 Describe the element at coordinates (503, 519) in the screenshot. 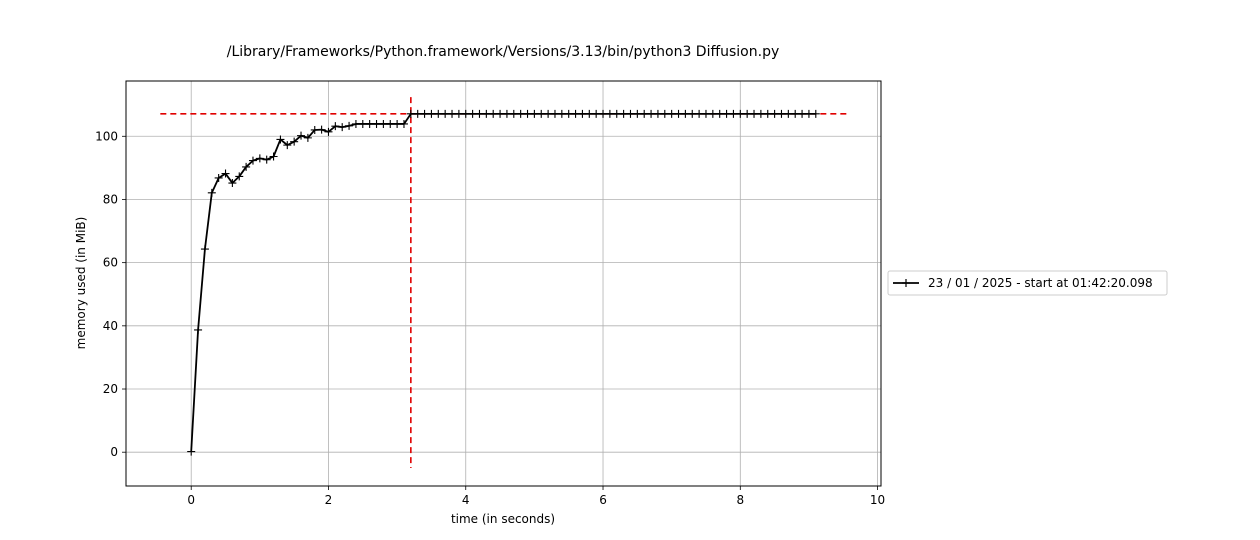

I see `x-axis-label: time (in seconds)` at that location.